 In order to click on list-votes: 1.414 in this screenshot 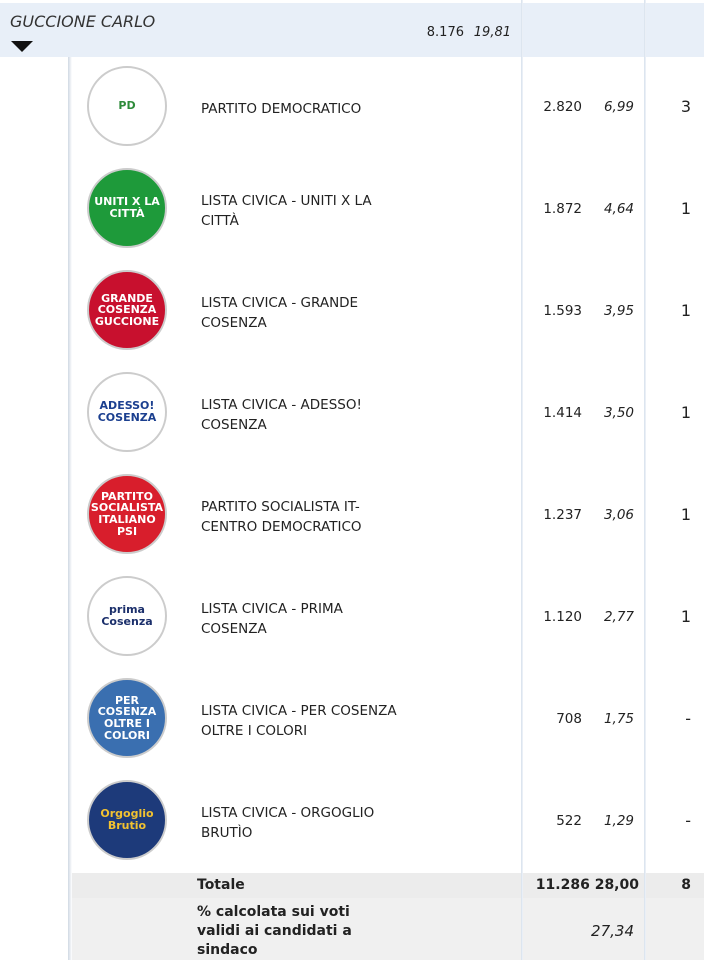, I will do `click(562, 413)`.